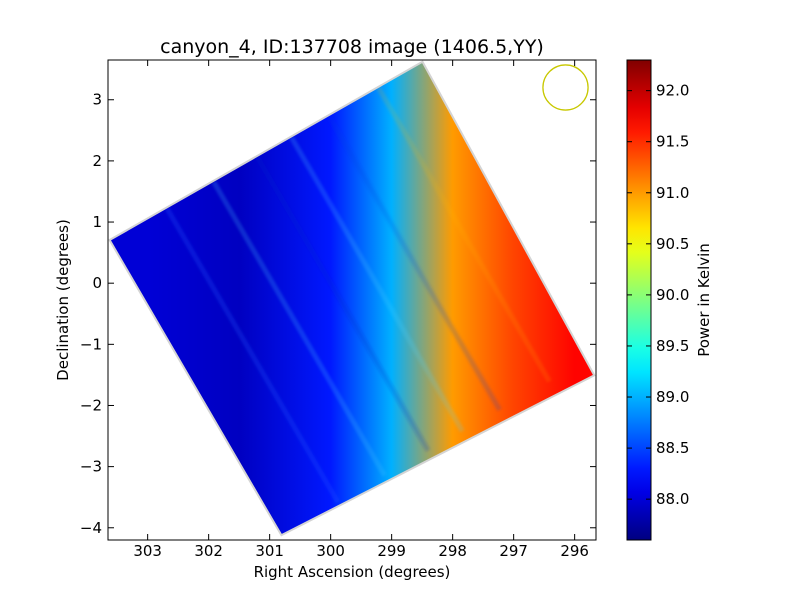 This screenshot has height=600, width=800. What do you see at coordinates (208, 551) in the screenshot?
I see `x-tick-label: 302` at bounding box center [208, 551].